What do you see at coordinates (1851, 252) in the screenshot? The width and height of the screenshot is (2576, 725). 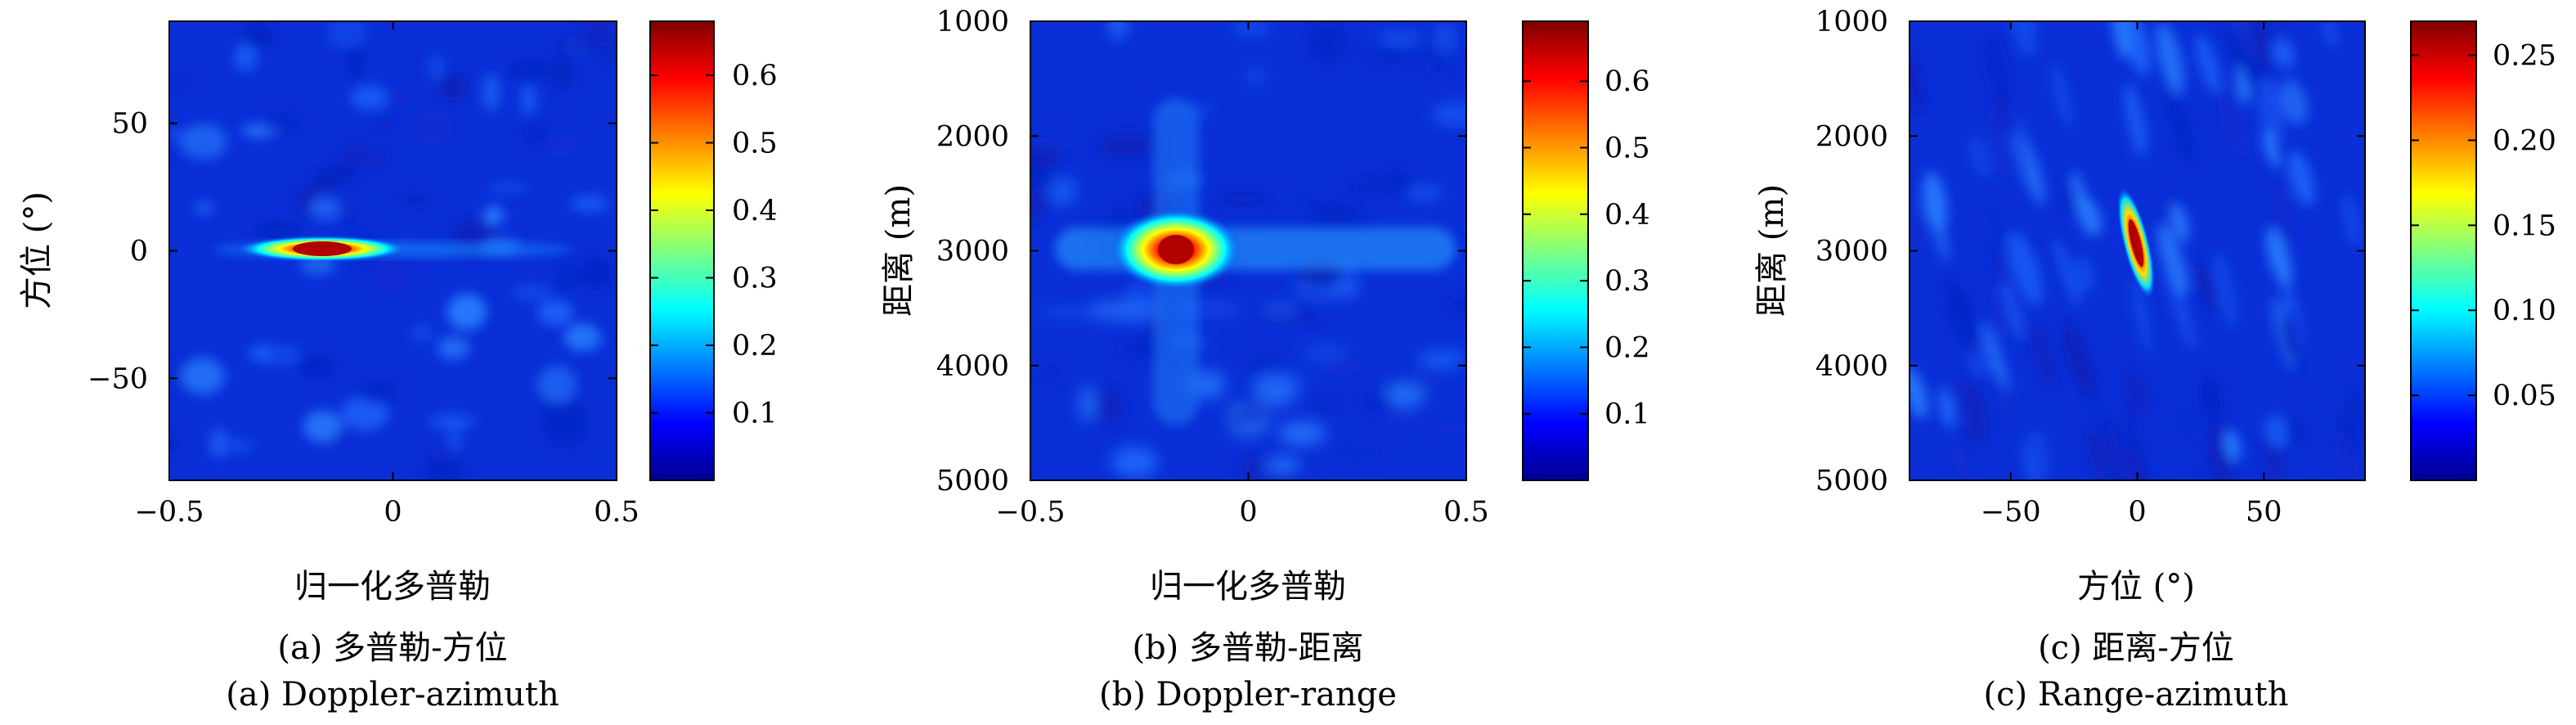 I see `y-tick-label: 3000` at bounding box center [1851, 252].